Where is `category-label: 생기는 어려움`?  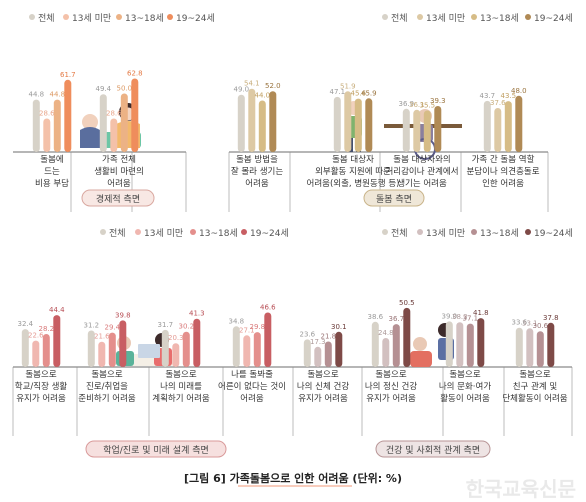
category-label: 생기는 어려움 is located at coordinates (422, 183).